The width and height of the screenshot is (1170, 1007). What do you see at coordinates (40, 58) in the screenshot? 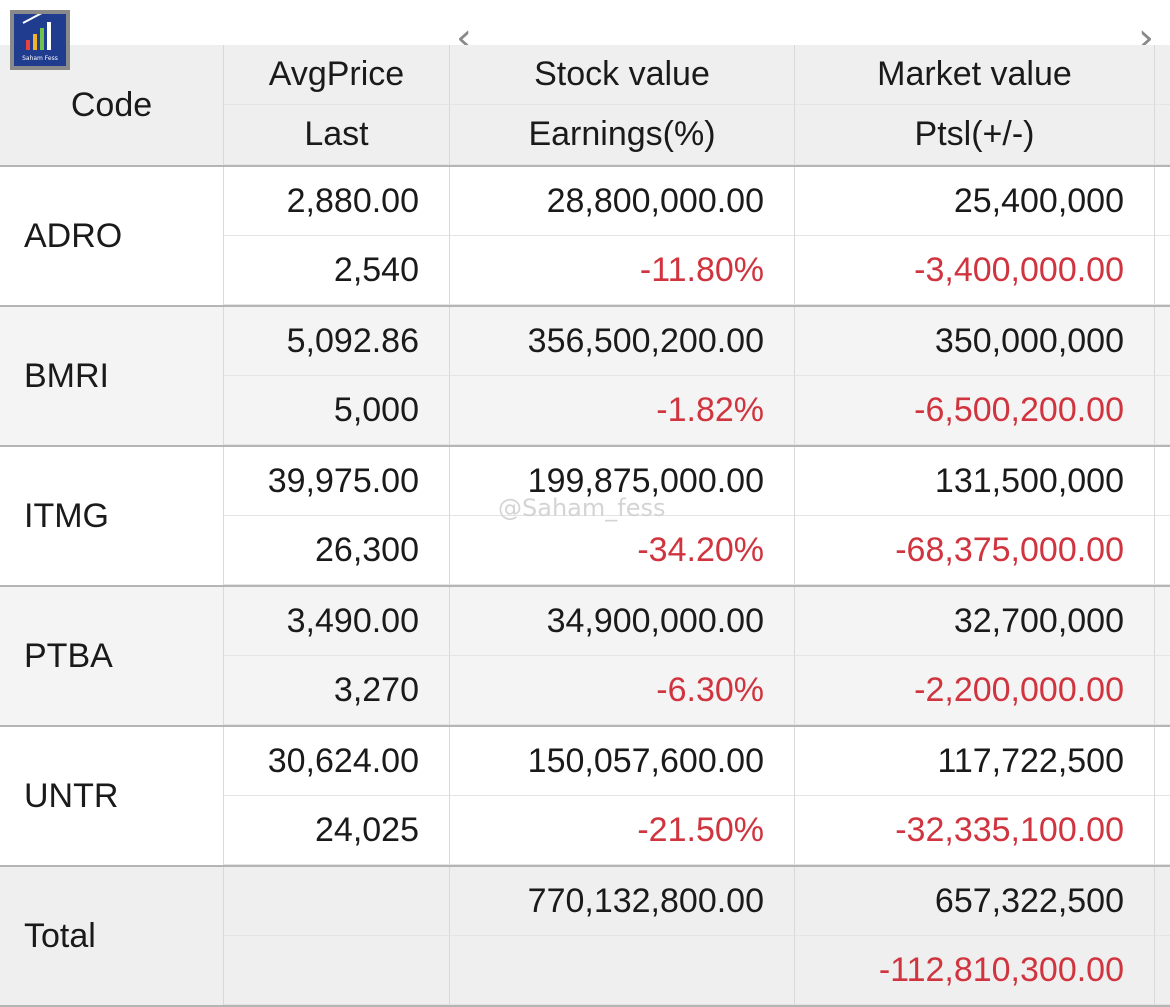
I see `logo-text: Saham Fess` at bounding box center [40, 58].